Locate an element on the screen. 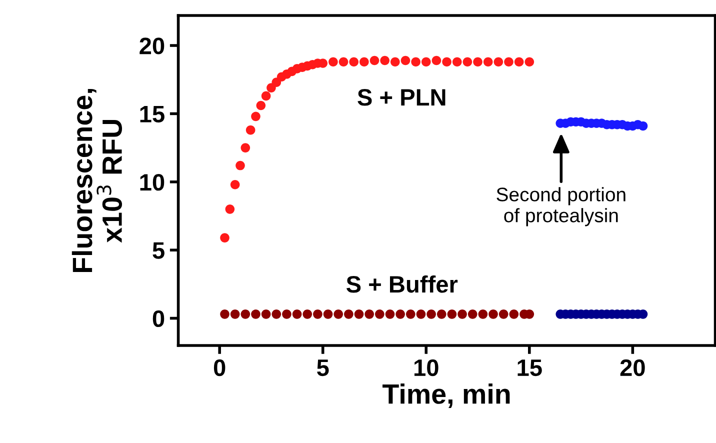 Image resolution: width=716 pixels, height=443 pixels. series-label: S + PLN is located at coordinates (402, 97).